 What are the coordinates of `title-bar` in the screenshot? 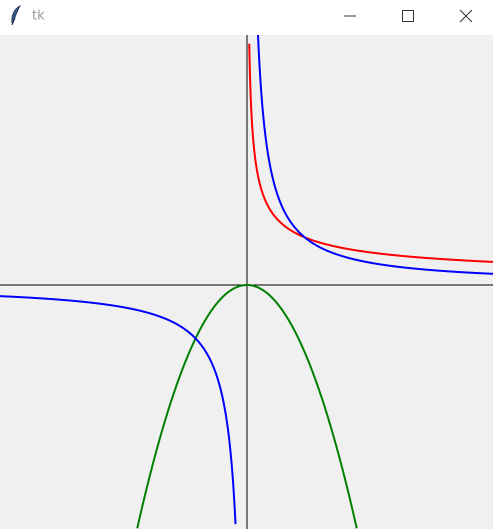 It's located at (246, 17).